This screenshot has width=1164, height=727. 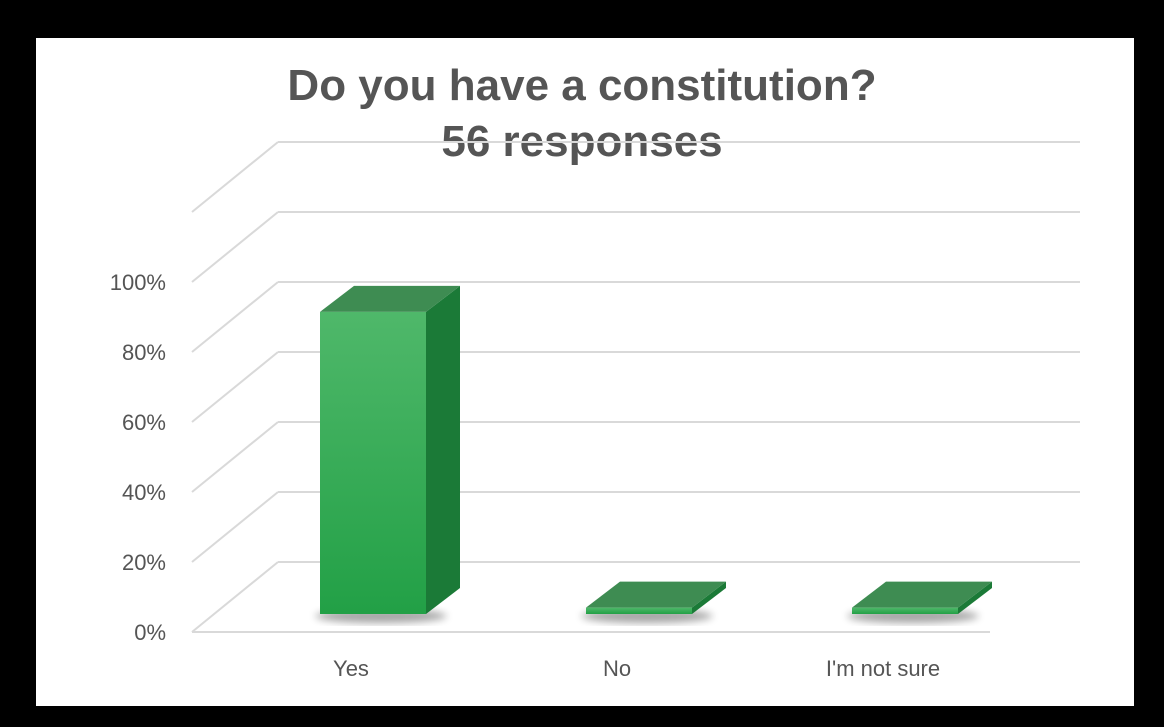 I want to click on x-category-label: Yes, so click(x=351, y=668).